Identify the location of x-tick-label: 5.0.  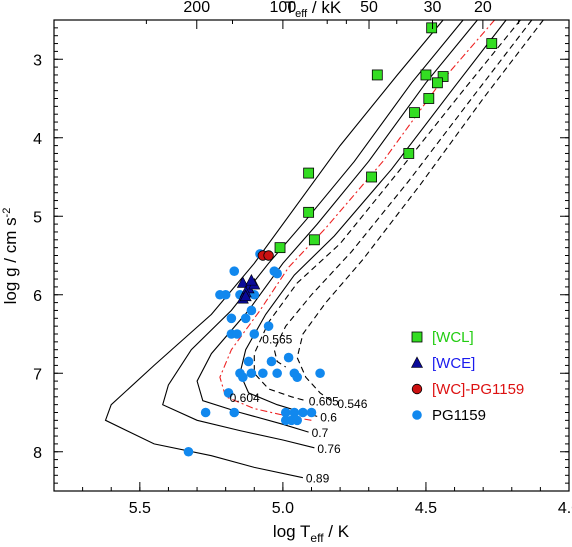
(283, 508).